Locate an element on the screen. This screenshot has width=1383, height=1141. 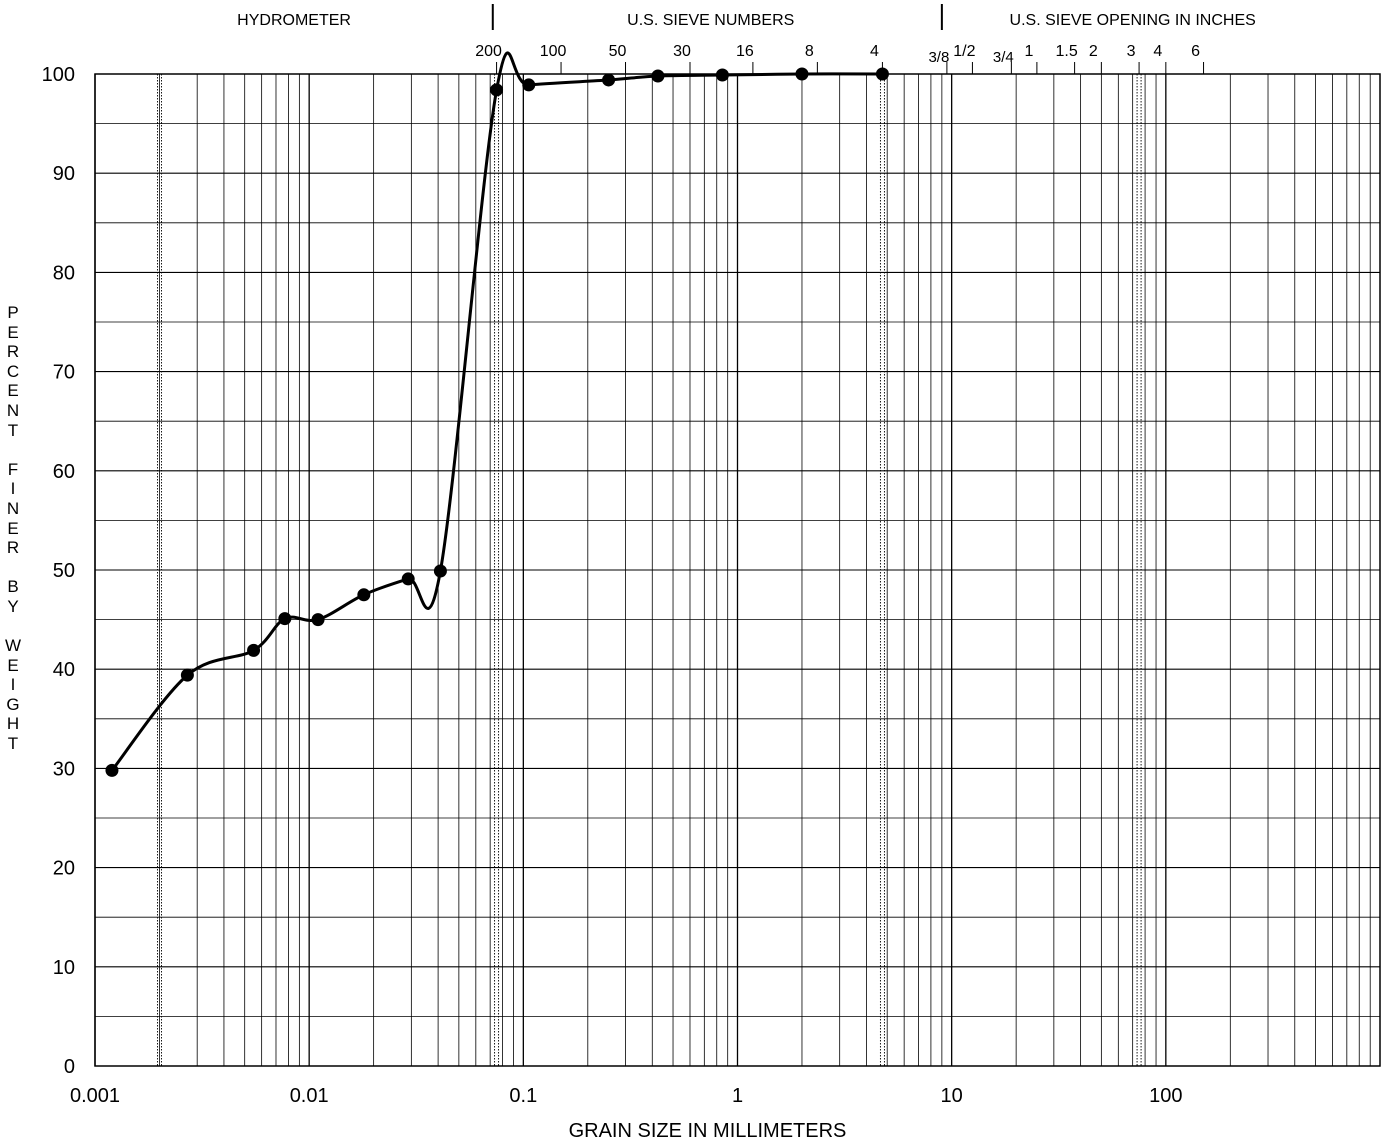
y-tick-label: 10 is located at coordinates (64, 968).